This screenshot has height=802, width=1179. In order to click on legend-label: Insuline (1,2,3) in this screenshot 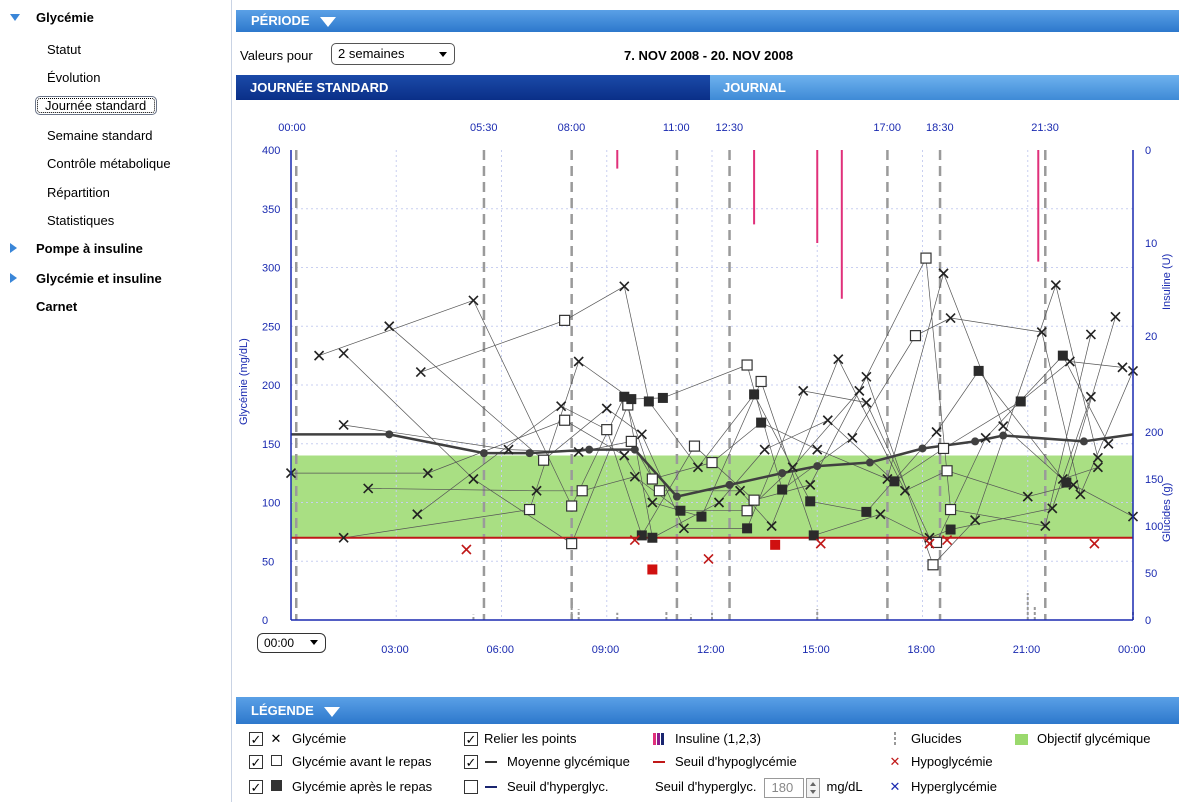, I will do `click(718, 738)`.